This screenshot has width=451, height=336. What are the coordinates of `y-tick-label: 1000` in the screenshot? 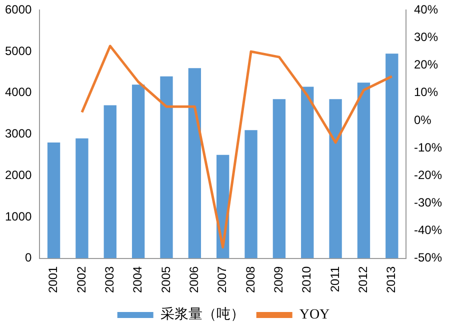 It's located at (18, 216).